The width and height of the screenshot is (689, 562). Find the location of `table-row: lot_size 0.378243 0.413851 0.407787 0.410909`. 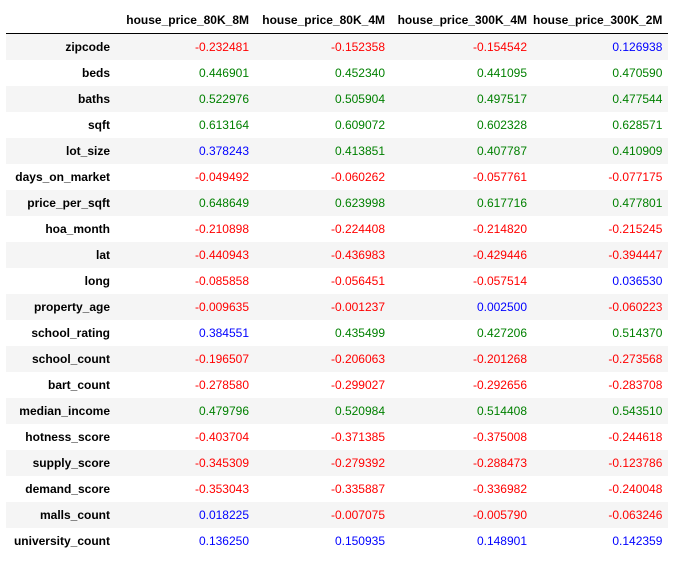

table-row: lot_size 0.378243 0.413851 0.407787 0.410909 is located at coordinates (337, 151).